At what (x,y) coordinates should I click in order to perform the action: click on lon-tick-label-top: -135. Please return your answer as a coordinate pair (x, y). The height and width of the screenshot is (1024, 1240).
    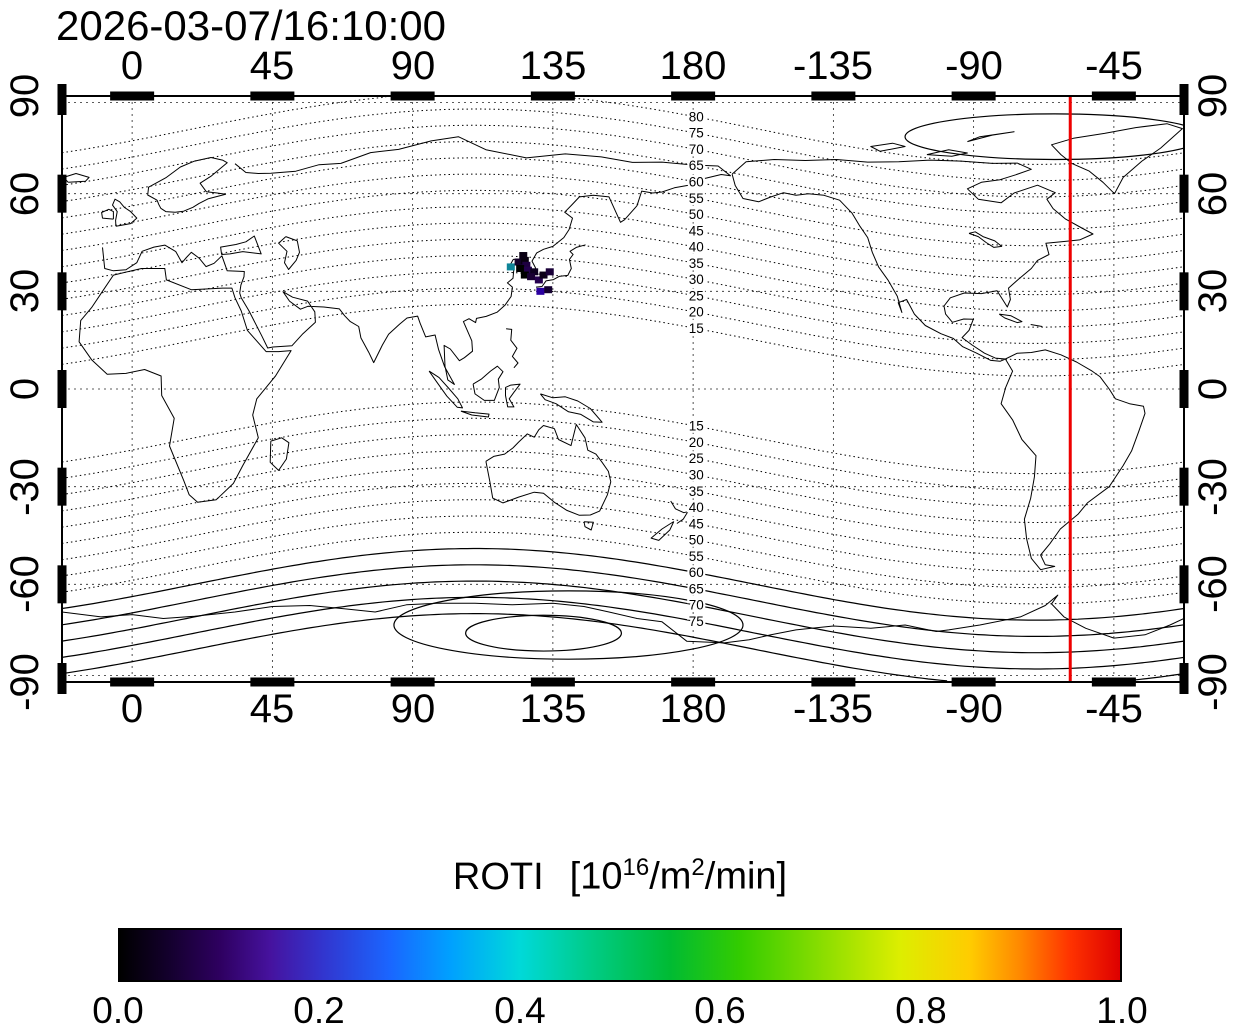
    Looking at the image, I should click on (833, 66).